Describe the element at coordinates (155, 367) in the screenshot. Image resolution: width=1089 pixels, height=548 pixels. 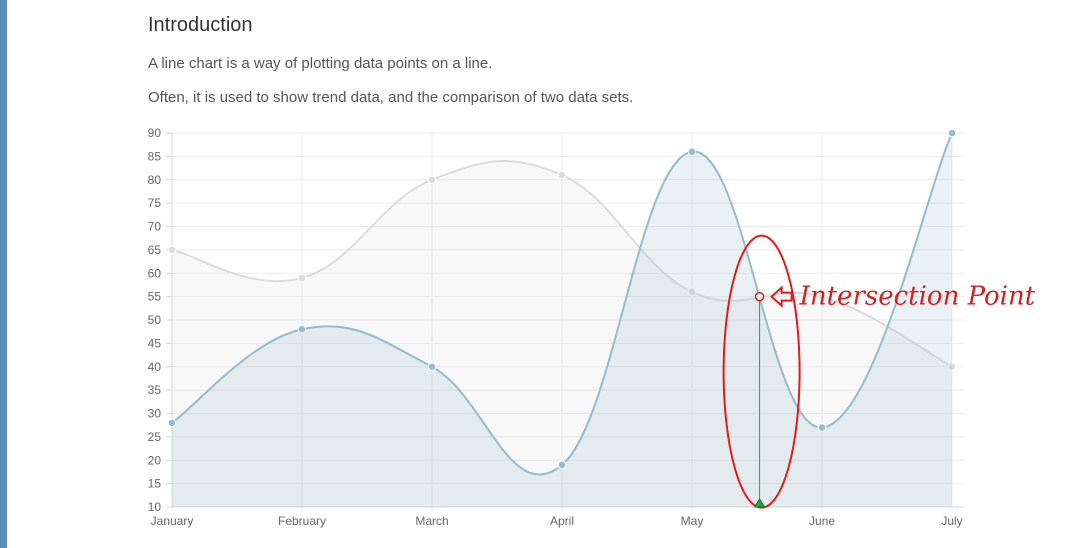
I see `y-tick-label: 40` at that location.